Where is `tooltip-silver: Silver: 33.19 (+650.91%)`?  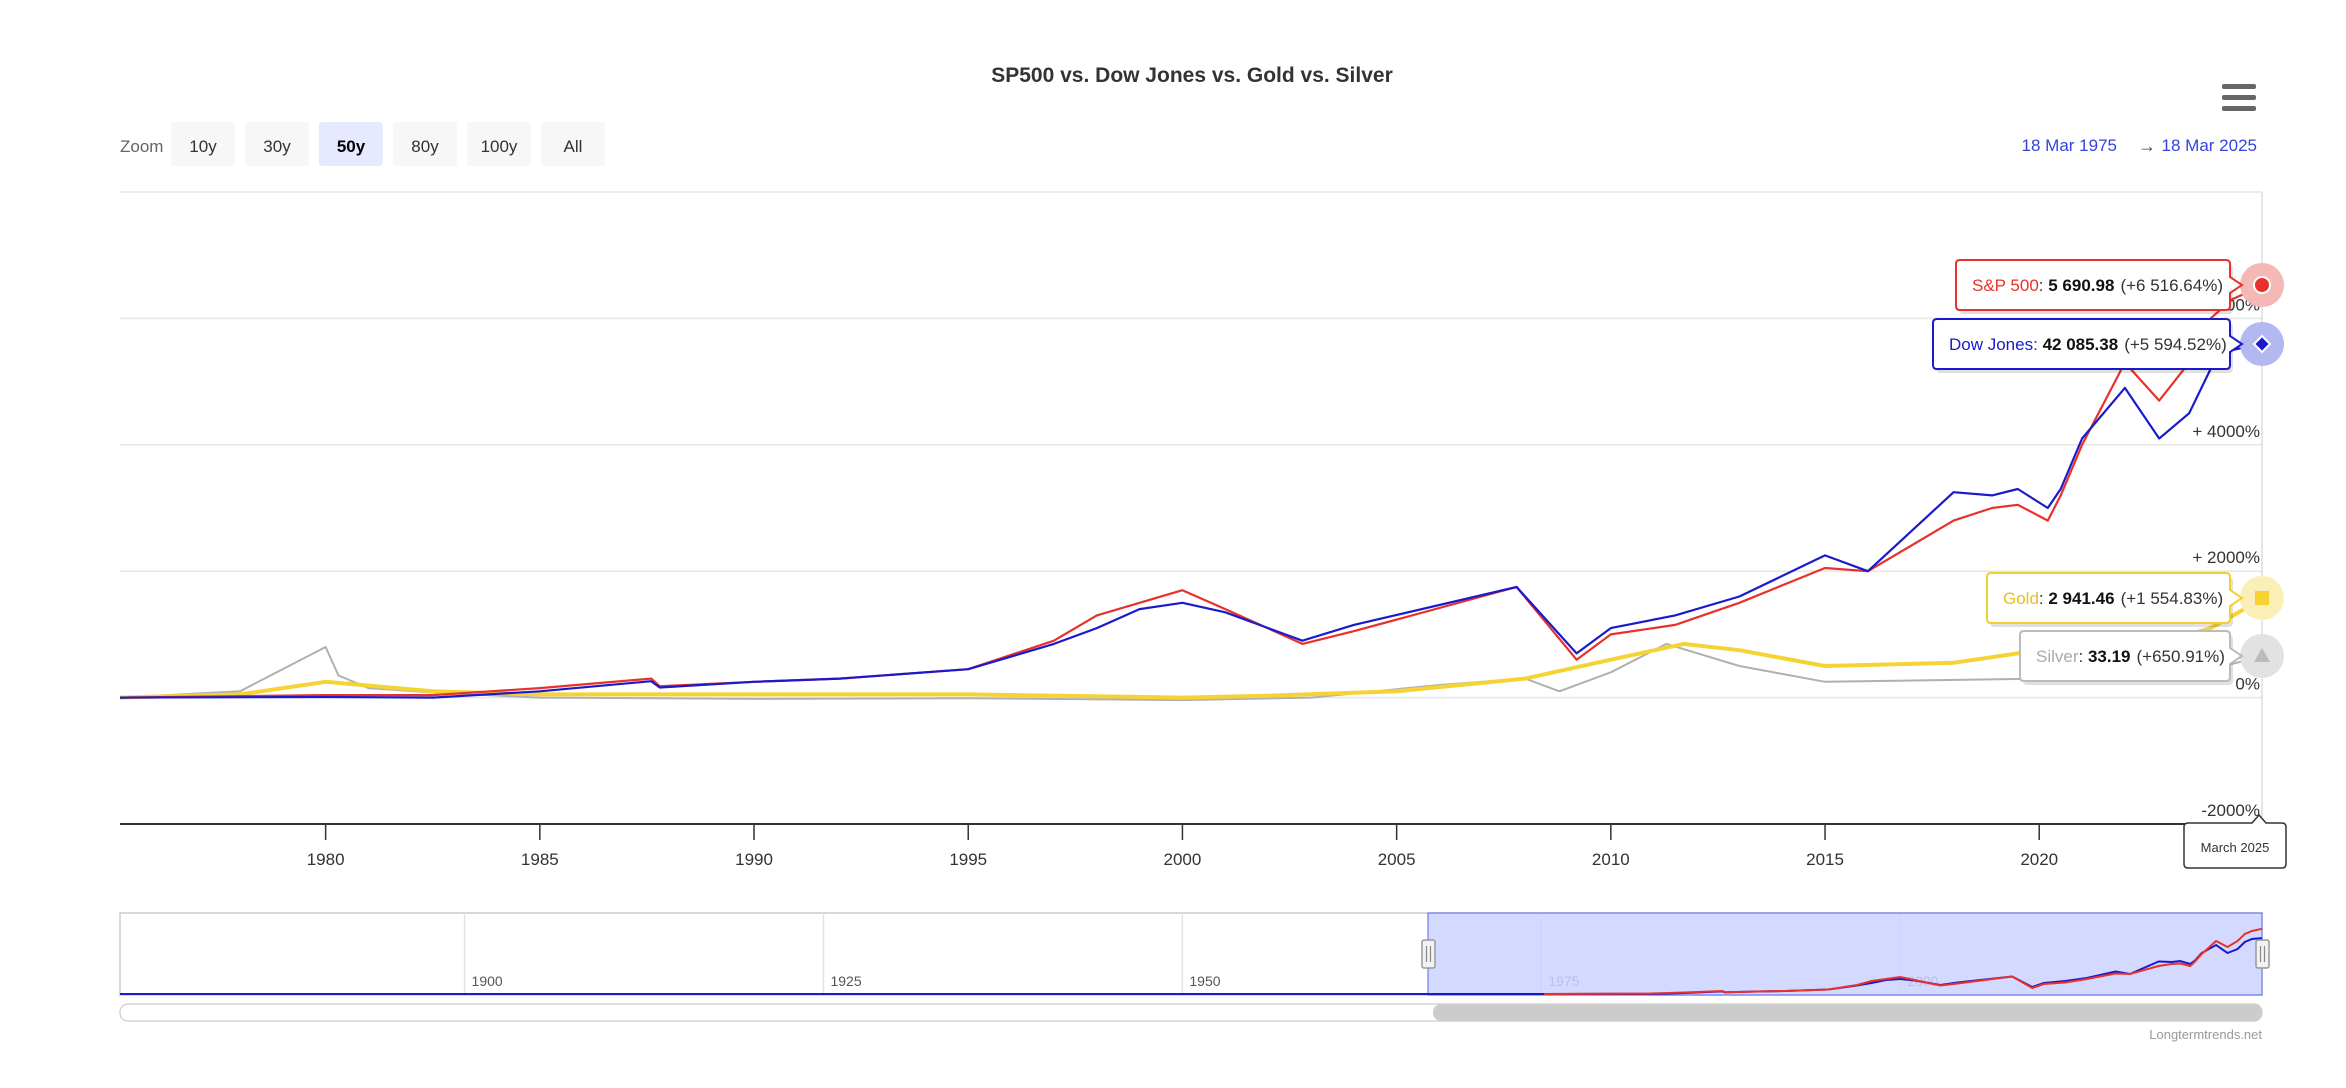 tooltip-silver: Silver: 33.19 (+650.91%) is located at coordinates (2131, 657).